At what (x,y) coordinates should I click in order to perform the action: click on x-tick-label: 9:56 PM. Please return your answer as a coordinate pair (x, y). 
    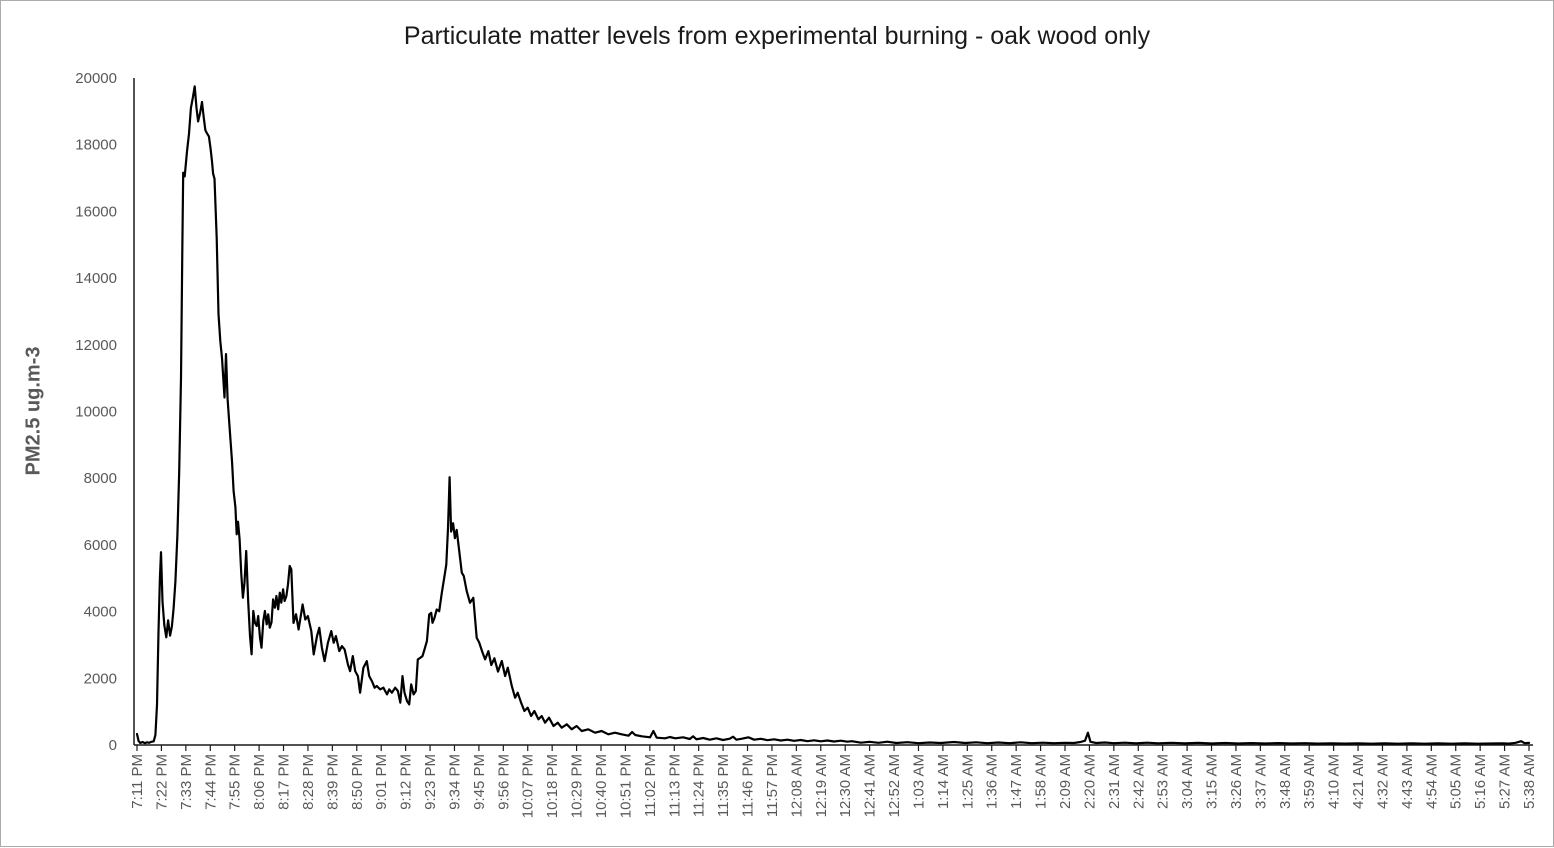
    Looking at the image, I should click on (503, 782).